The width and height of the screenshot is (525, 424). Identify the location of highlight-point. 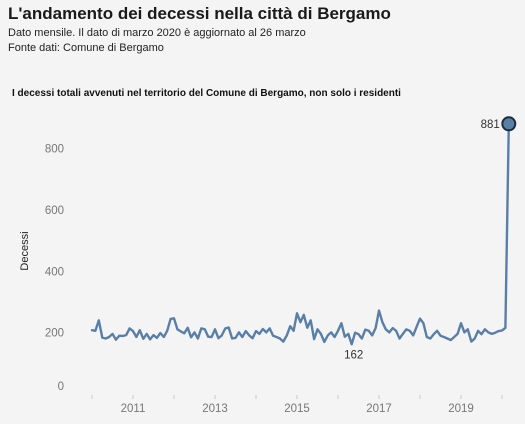
(509, 124).